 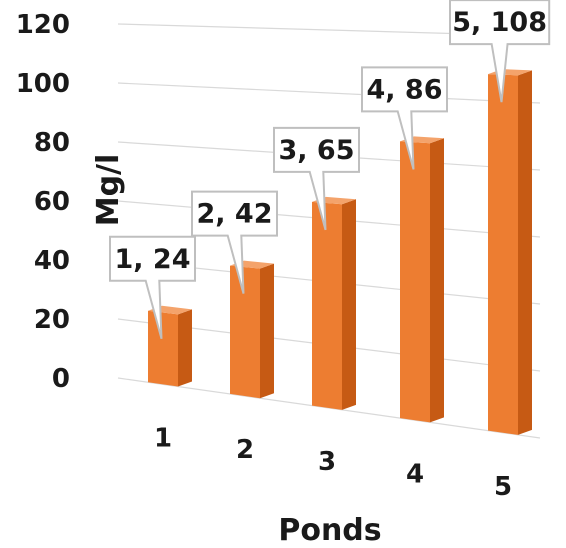 I want to click on data-label-callout: 1, 24, so click(x=152, y=287).